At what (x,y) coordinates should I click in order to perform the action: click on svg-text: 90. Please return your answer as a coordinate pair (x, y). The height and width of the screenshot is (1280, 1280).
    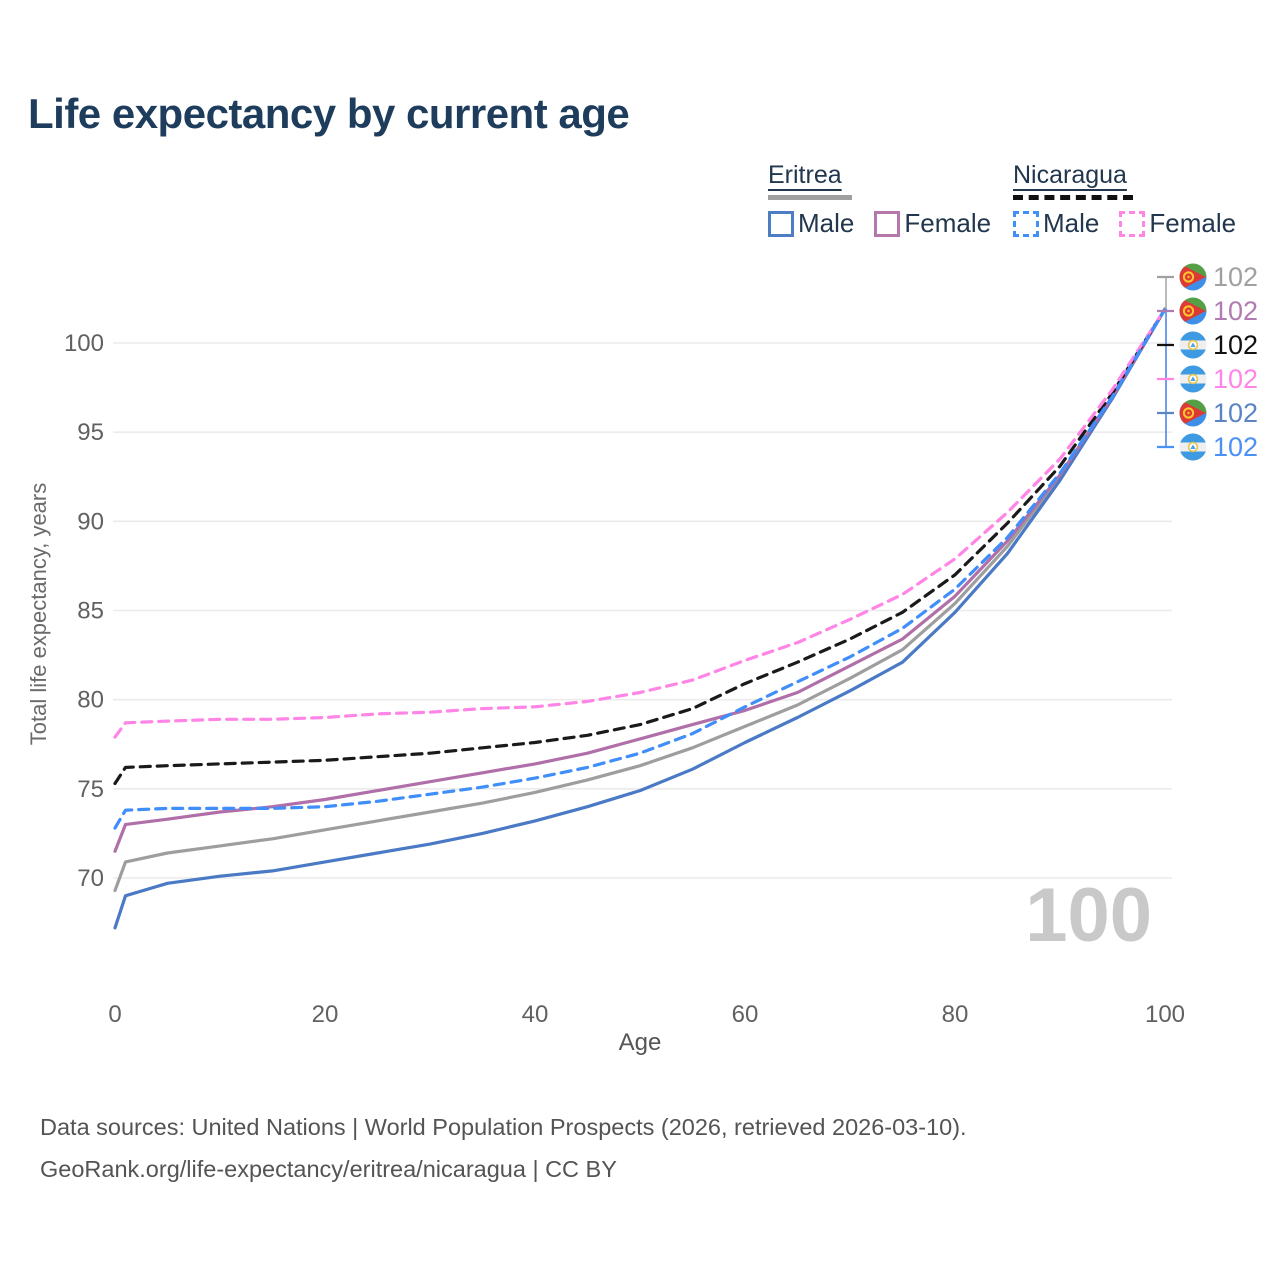
    Looking at the image, I should click on (90, 521).